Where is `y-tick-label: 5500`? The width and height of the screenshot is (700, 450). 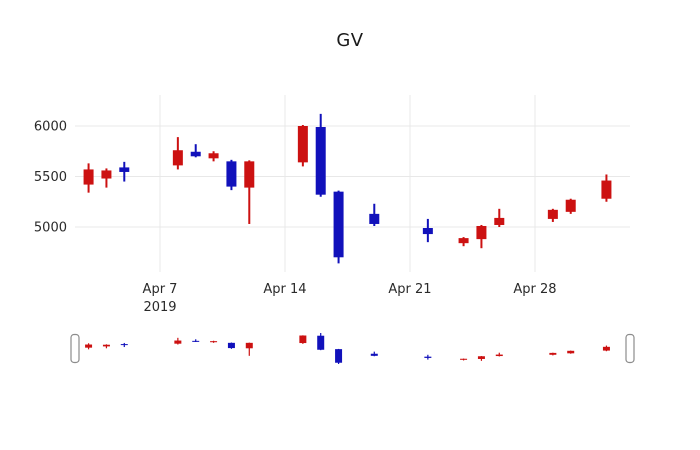
y-tick-label: 5500 is located at coordinates (50, 177).